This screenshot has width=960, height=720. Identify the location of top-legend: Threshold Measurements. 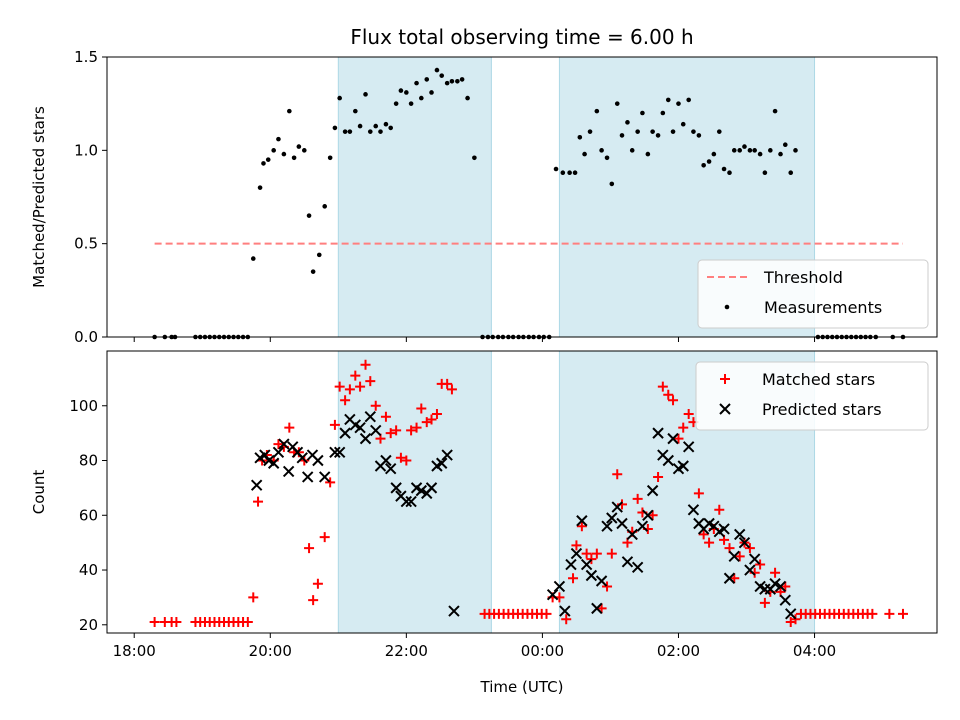
(813, 294).